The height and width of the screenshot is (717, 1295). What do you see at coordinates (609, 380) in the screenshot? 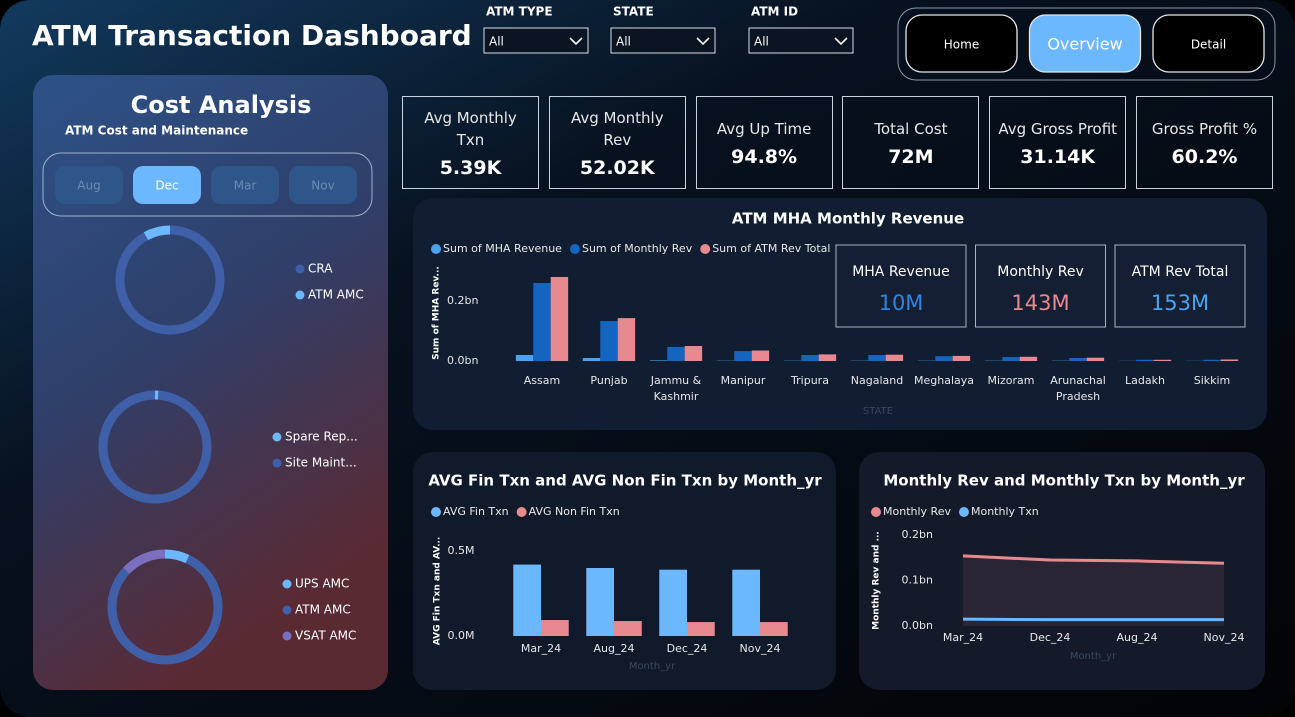
I see `x-tick-label: Punjab` at bounding box center [609, 380].